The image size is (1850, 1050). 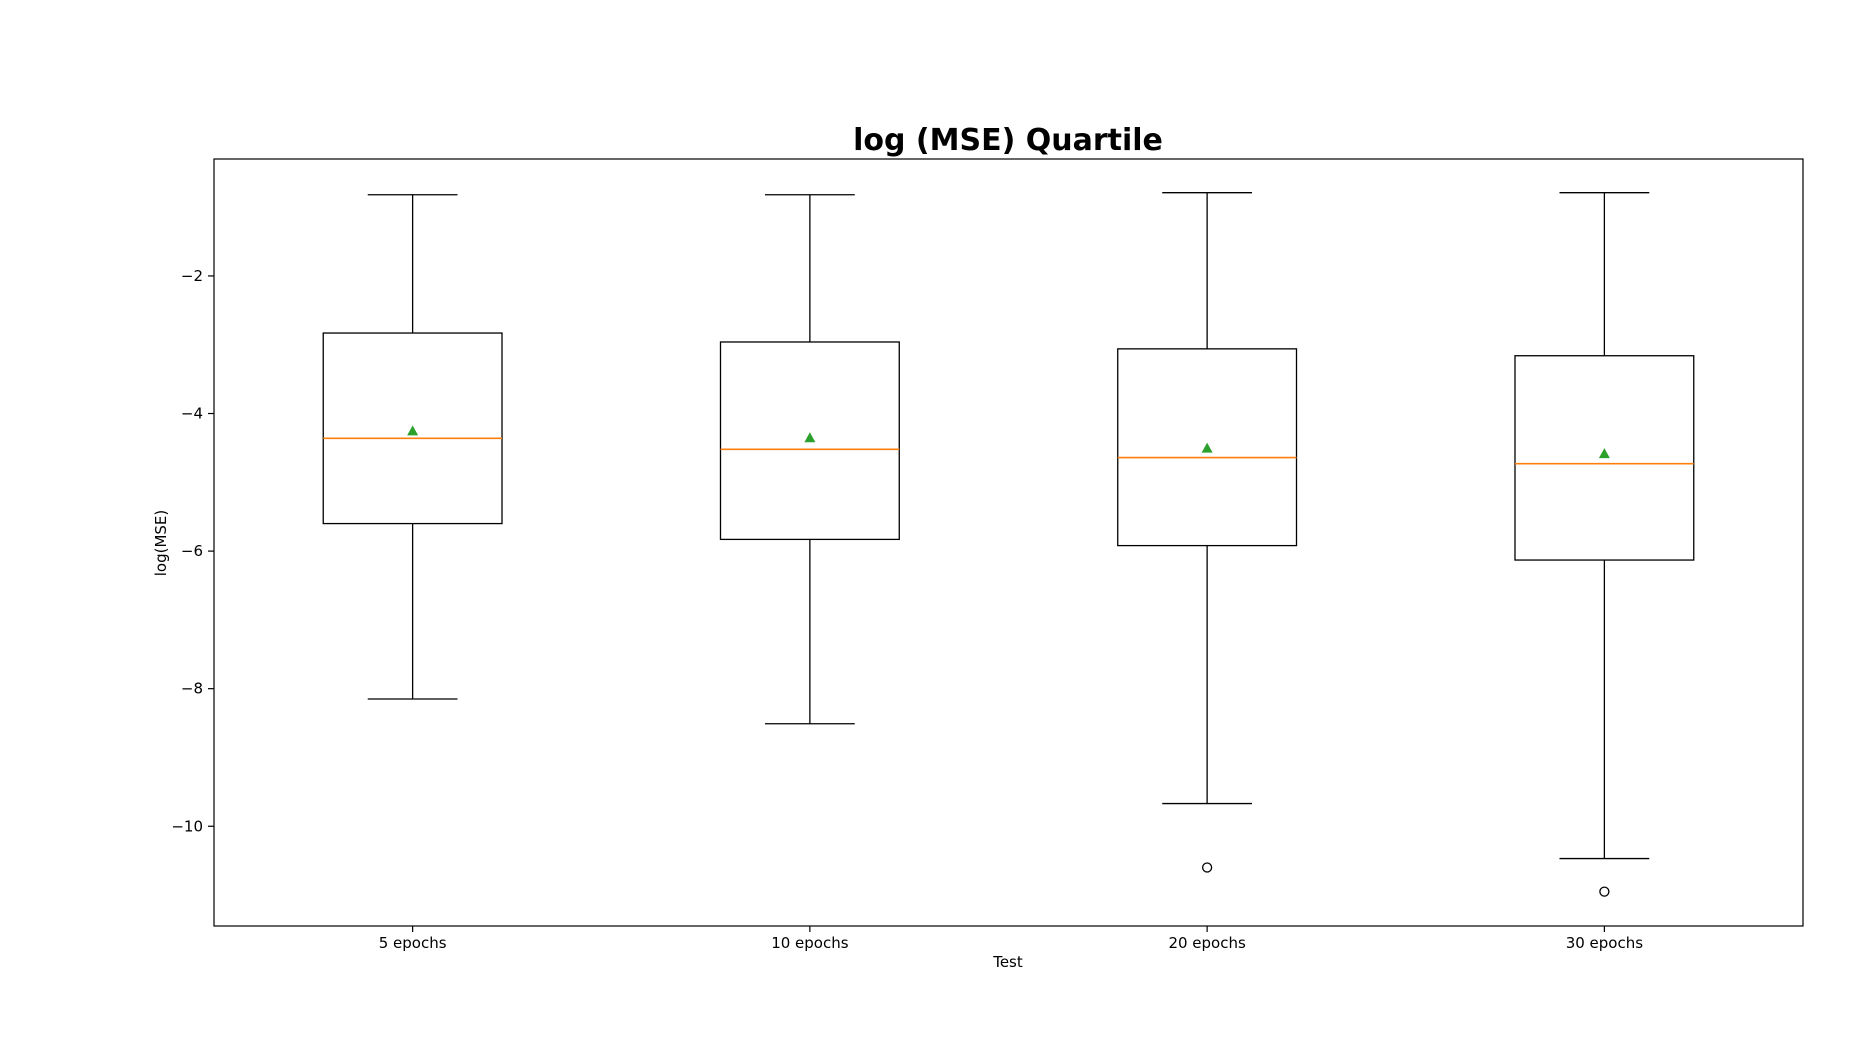 What do you see at coordinates (1207, 943) in the screenshot?
I see `x-tick-label: 20 epochs` at bounding box center [1207, 943].